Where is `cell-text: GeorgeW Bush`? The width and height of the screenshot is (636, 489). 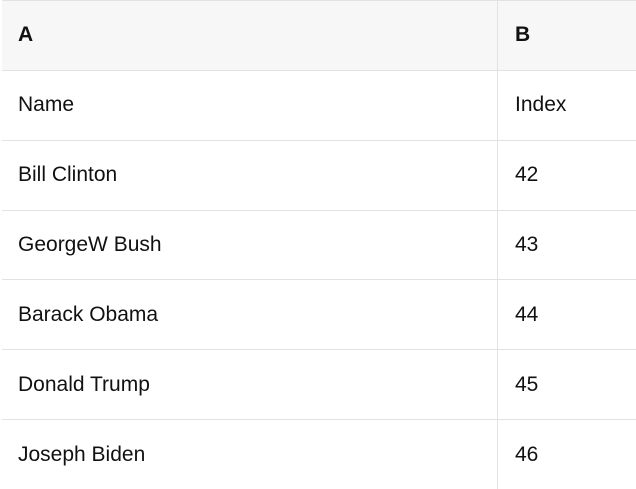
cell-text: GeorgeW Bush is located at coordinates (90, 244).